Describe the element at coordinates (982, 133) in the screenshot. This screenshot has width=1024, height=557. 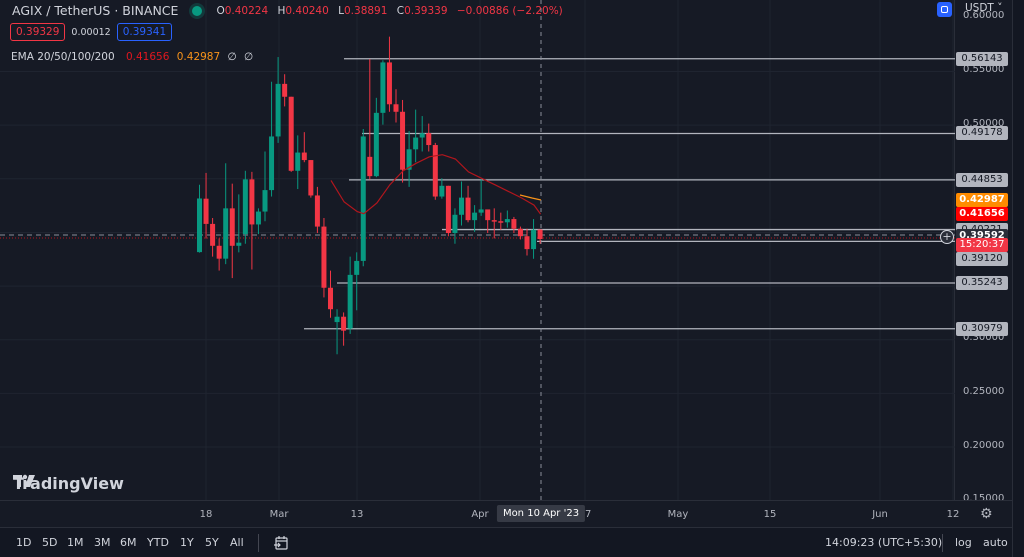
I see `price-level-label: 0.49178` at that location.